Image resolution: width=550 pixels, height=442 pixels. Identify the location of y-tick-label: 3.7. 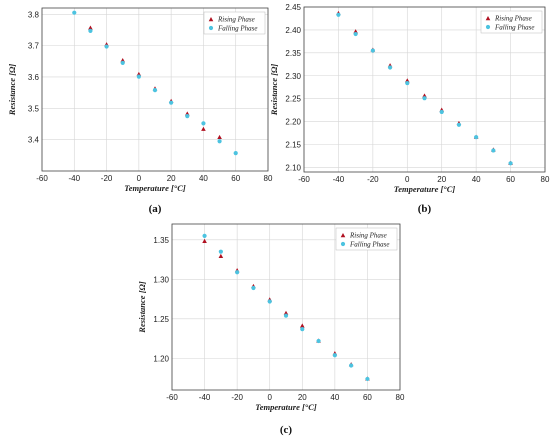
(34, 46).